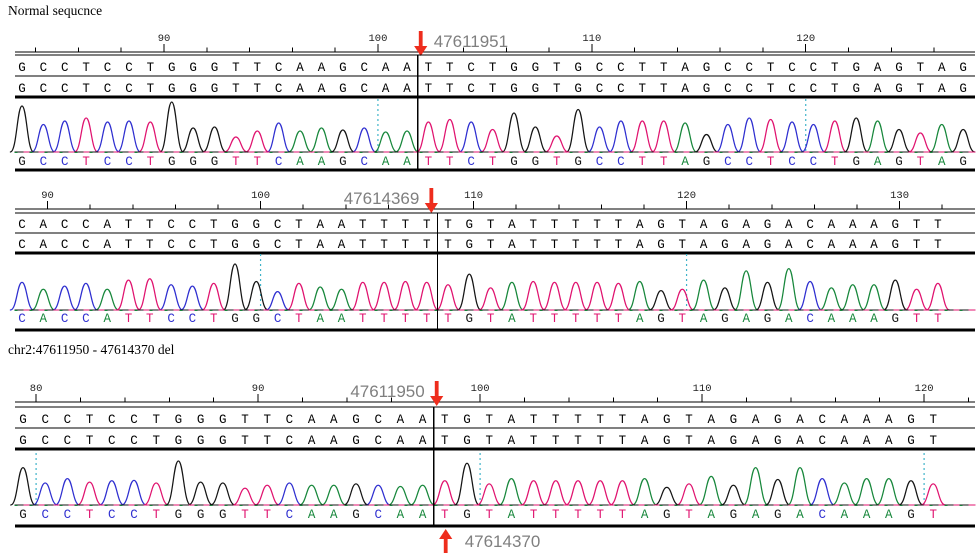 The height and width of the screenshot is (559, 978). Describe the element at coordinates (437, 393) in the screenshot. I see `red-down-arrow-icon` at that location.